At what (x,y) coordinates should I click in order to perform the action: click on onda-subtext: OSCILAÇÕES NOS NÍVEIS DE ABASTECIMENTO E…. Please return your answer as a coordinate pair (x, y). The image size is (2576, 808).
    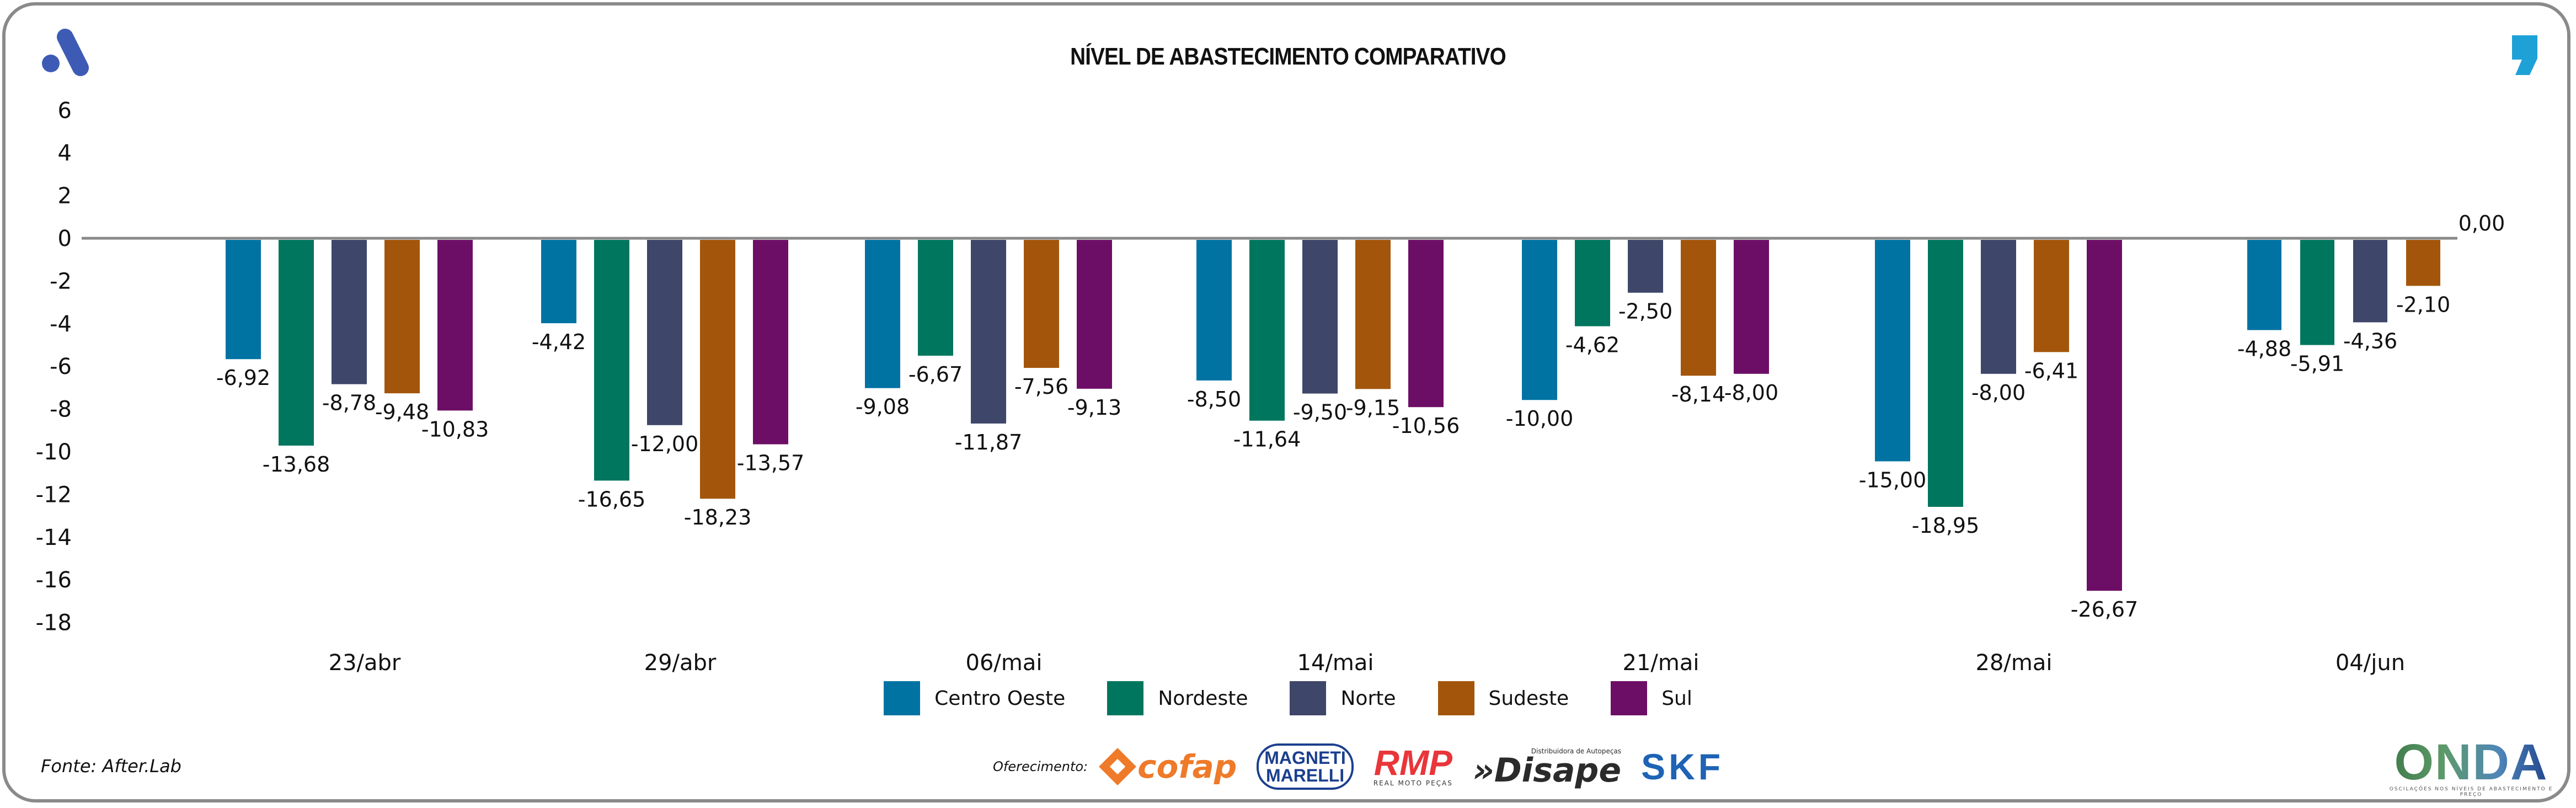
    Looking at the image, I should click on (2471, 792).